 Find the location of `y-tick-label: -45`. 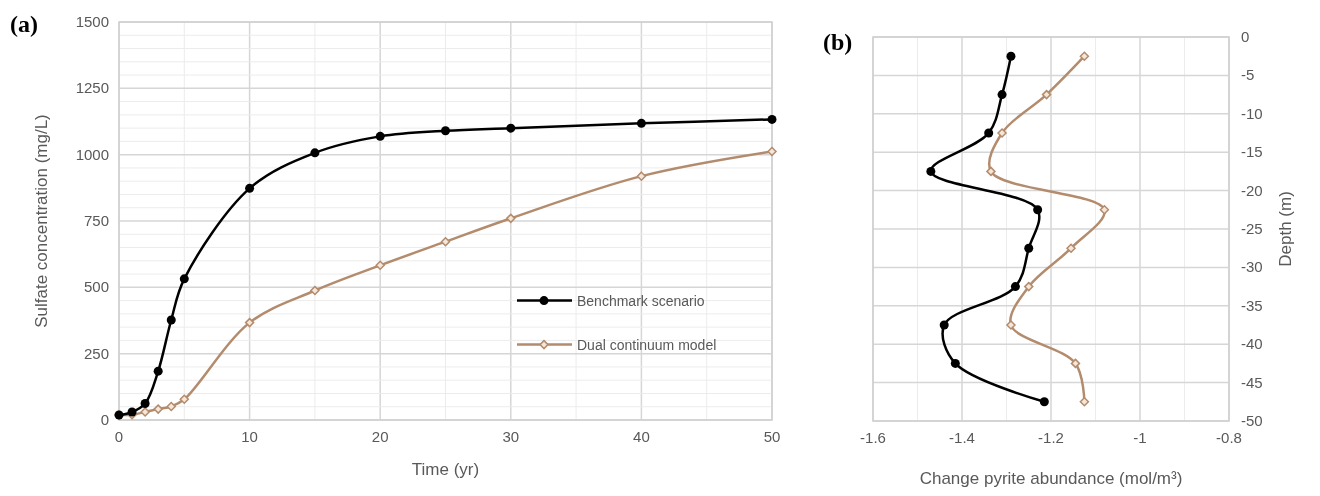

y-tick-label: -45 is located at coordinates (1252, 382).